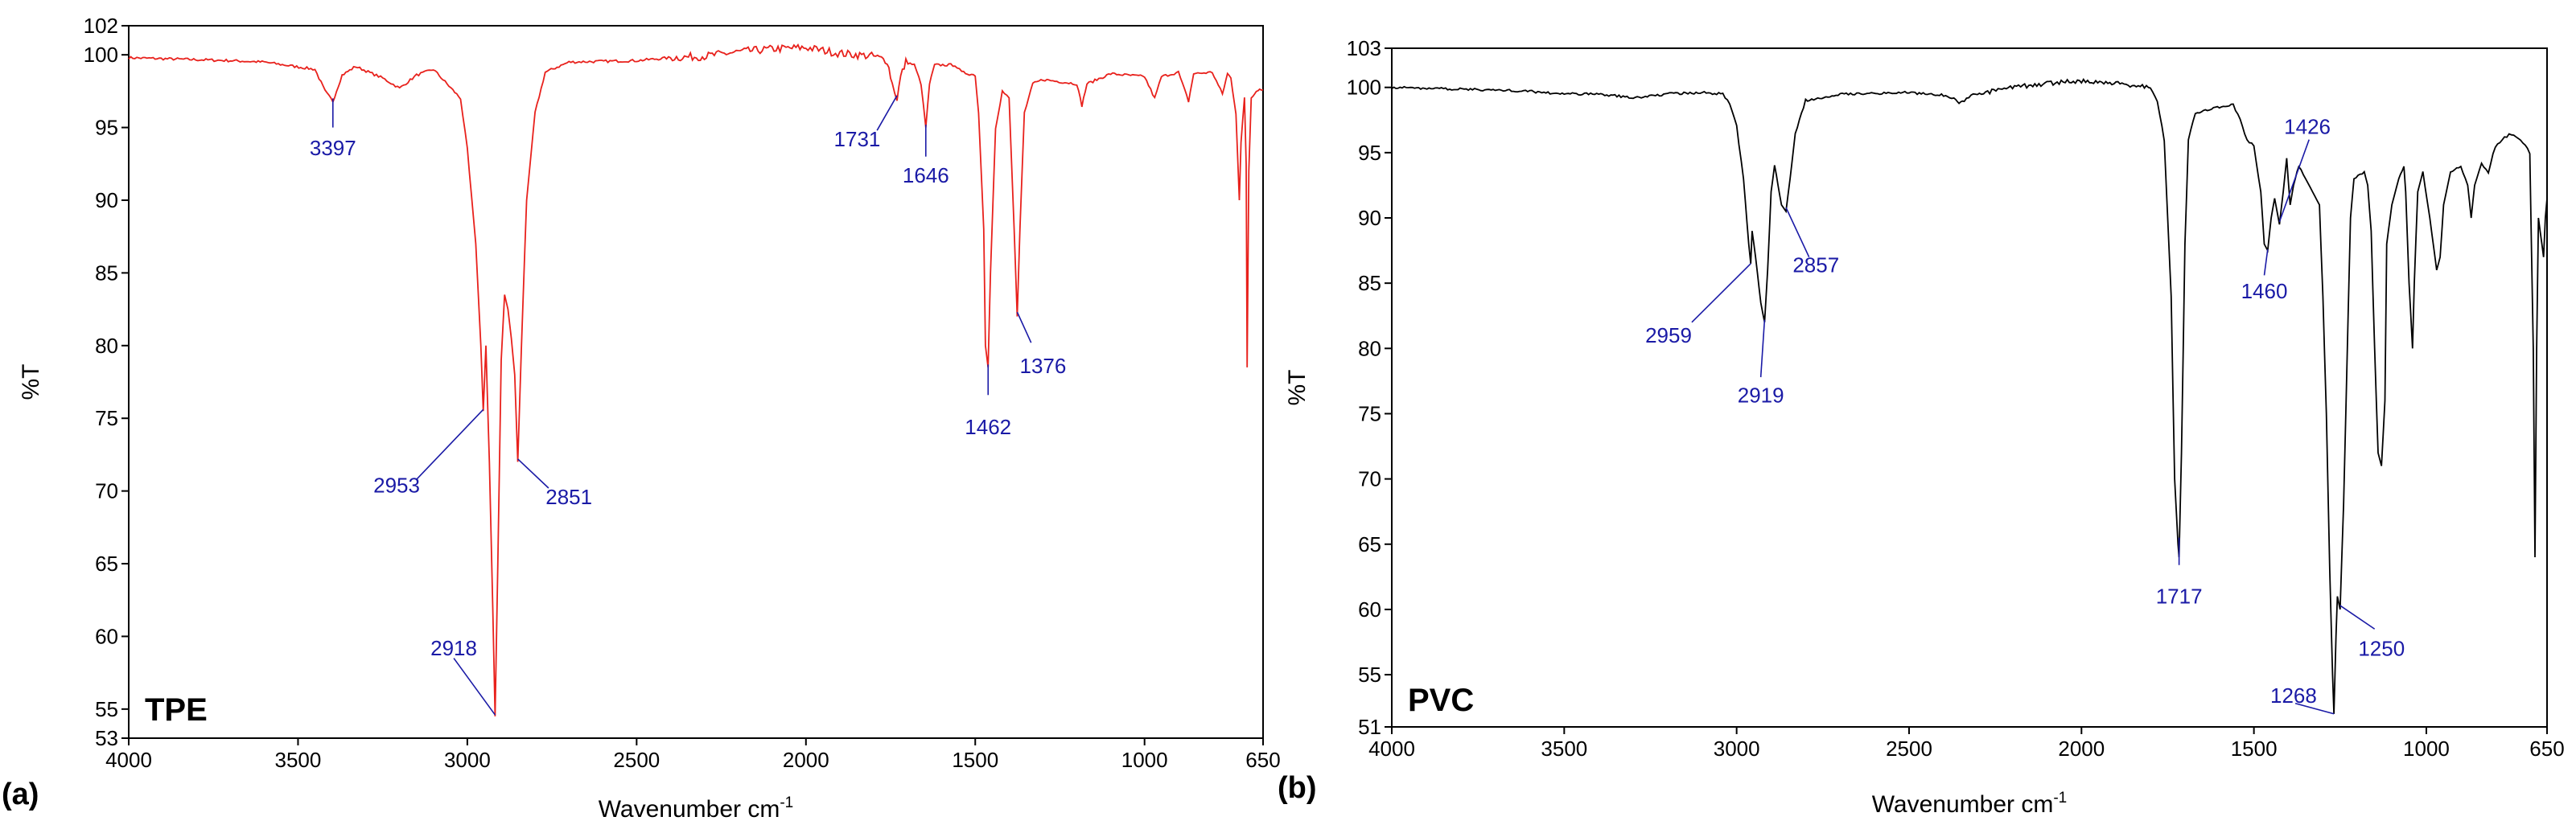 Image resolution: width=2576 pixels, height=825 pixels. What do you see at coordinates (1042, 366) in the screenshot?
I see `peak-label-1376: 1376` at bounding box center [1042, 366].